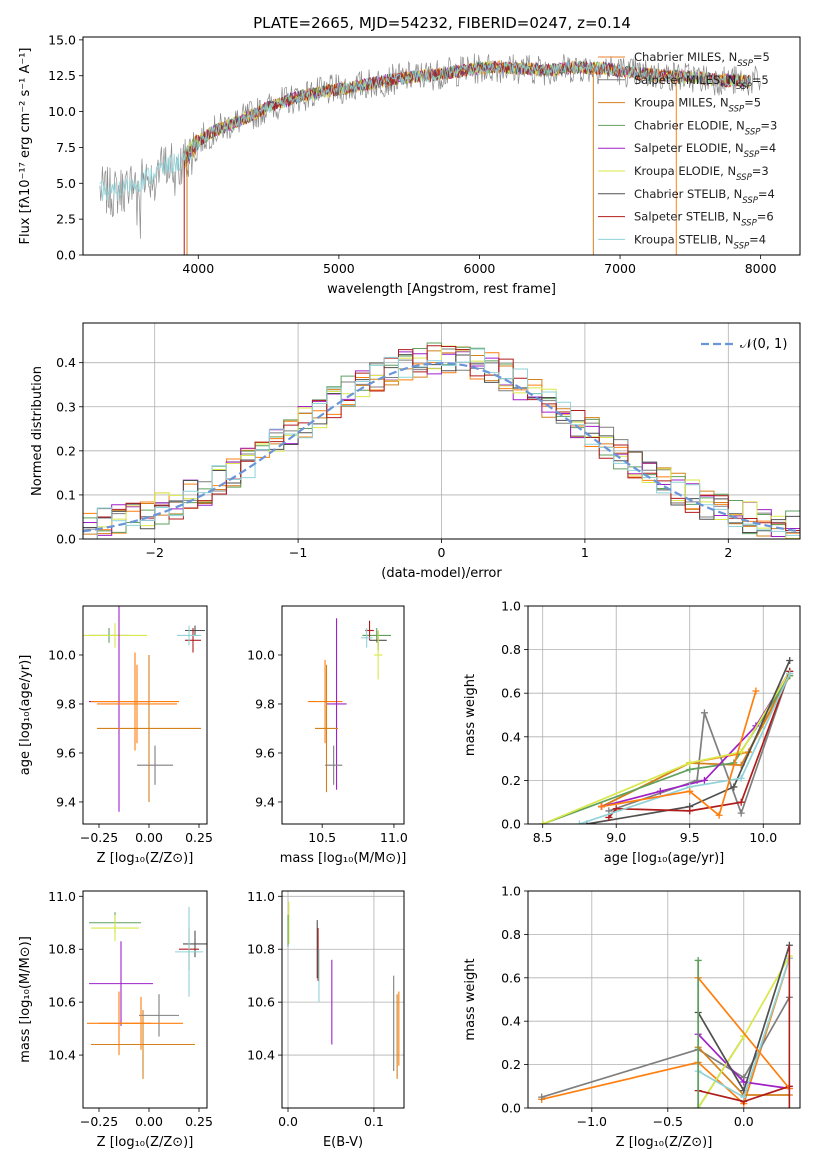  I want to click on legend-label: Kroupa MILES, NSSP=5, so click(697, 105).